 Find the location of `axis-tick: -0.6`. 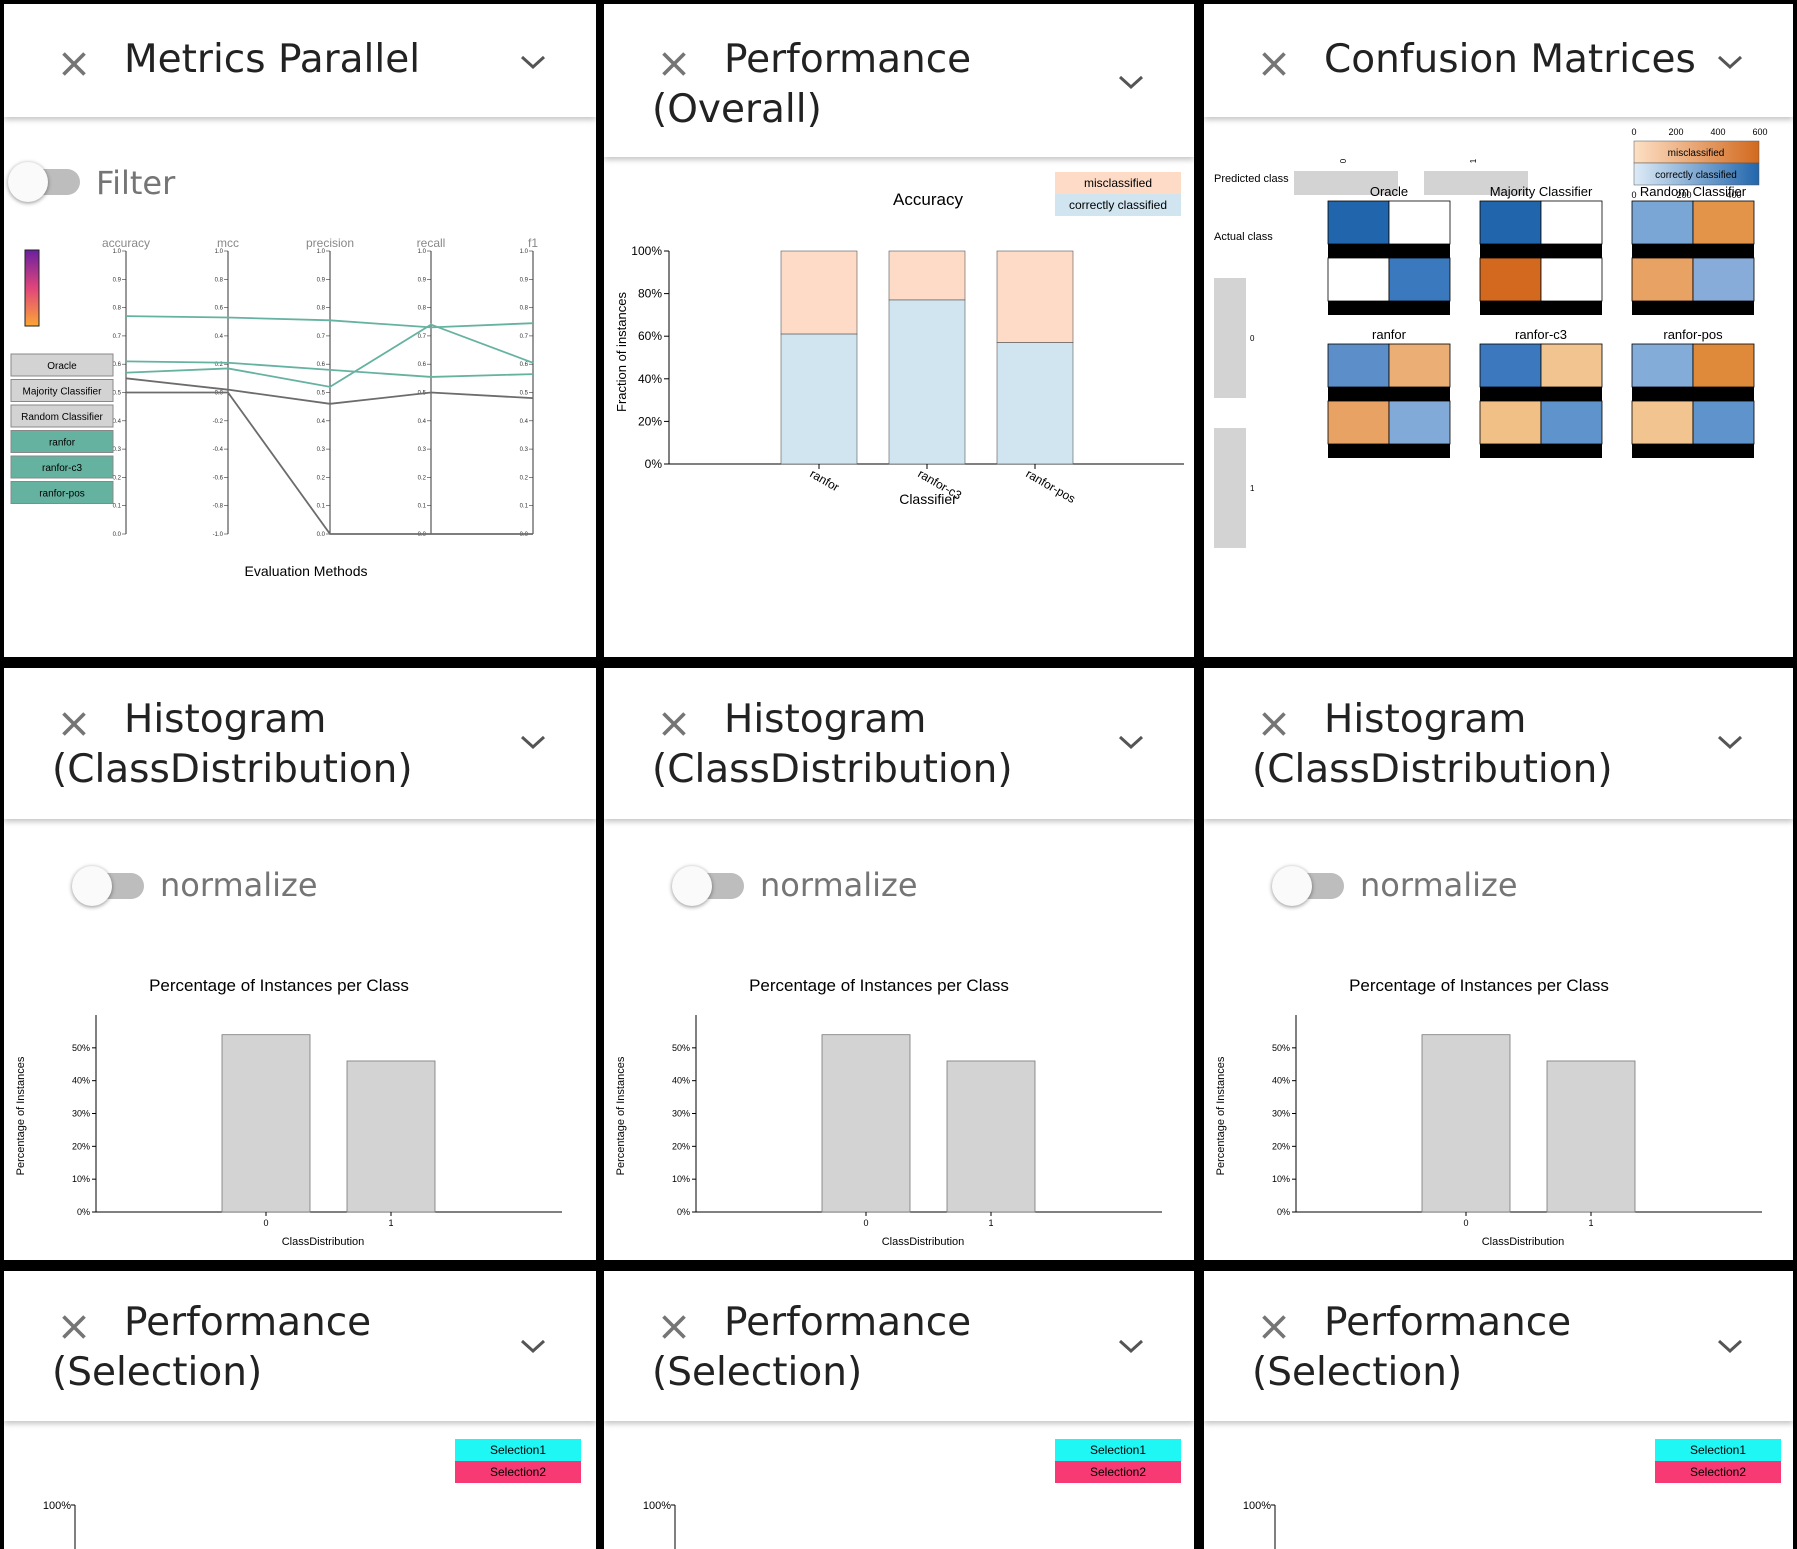

axis-tick: -0.6 is located at coordinates (218, 478).